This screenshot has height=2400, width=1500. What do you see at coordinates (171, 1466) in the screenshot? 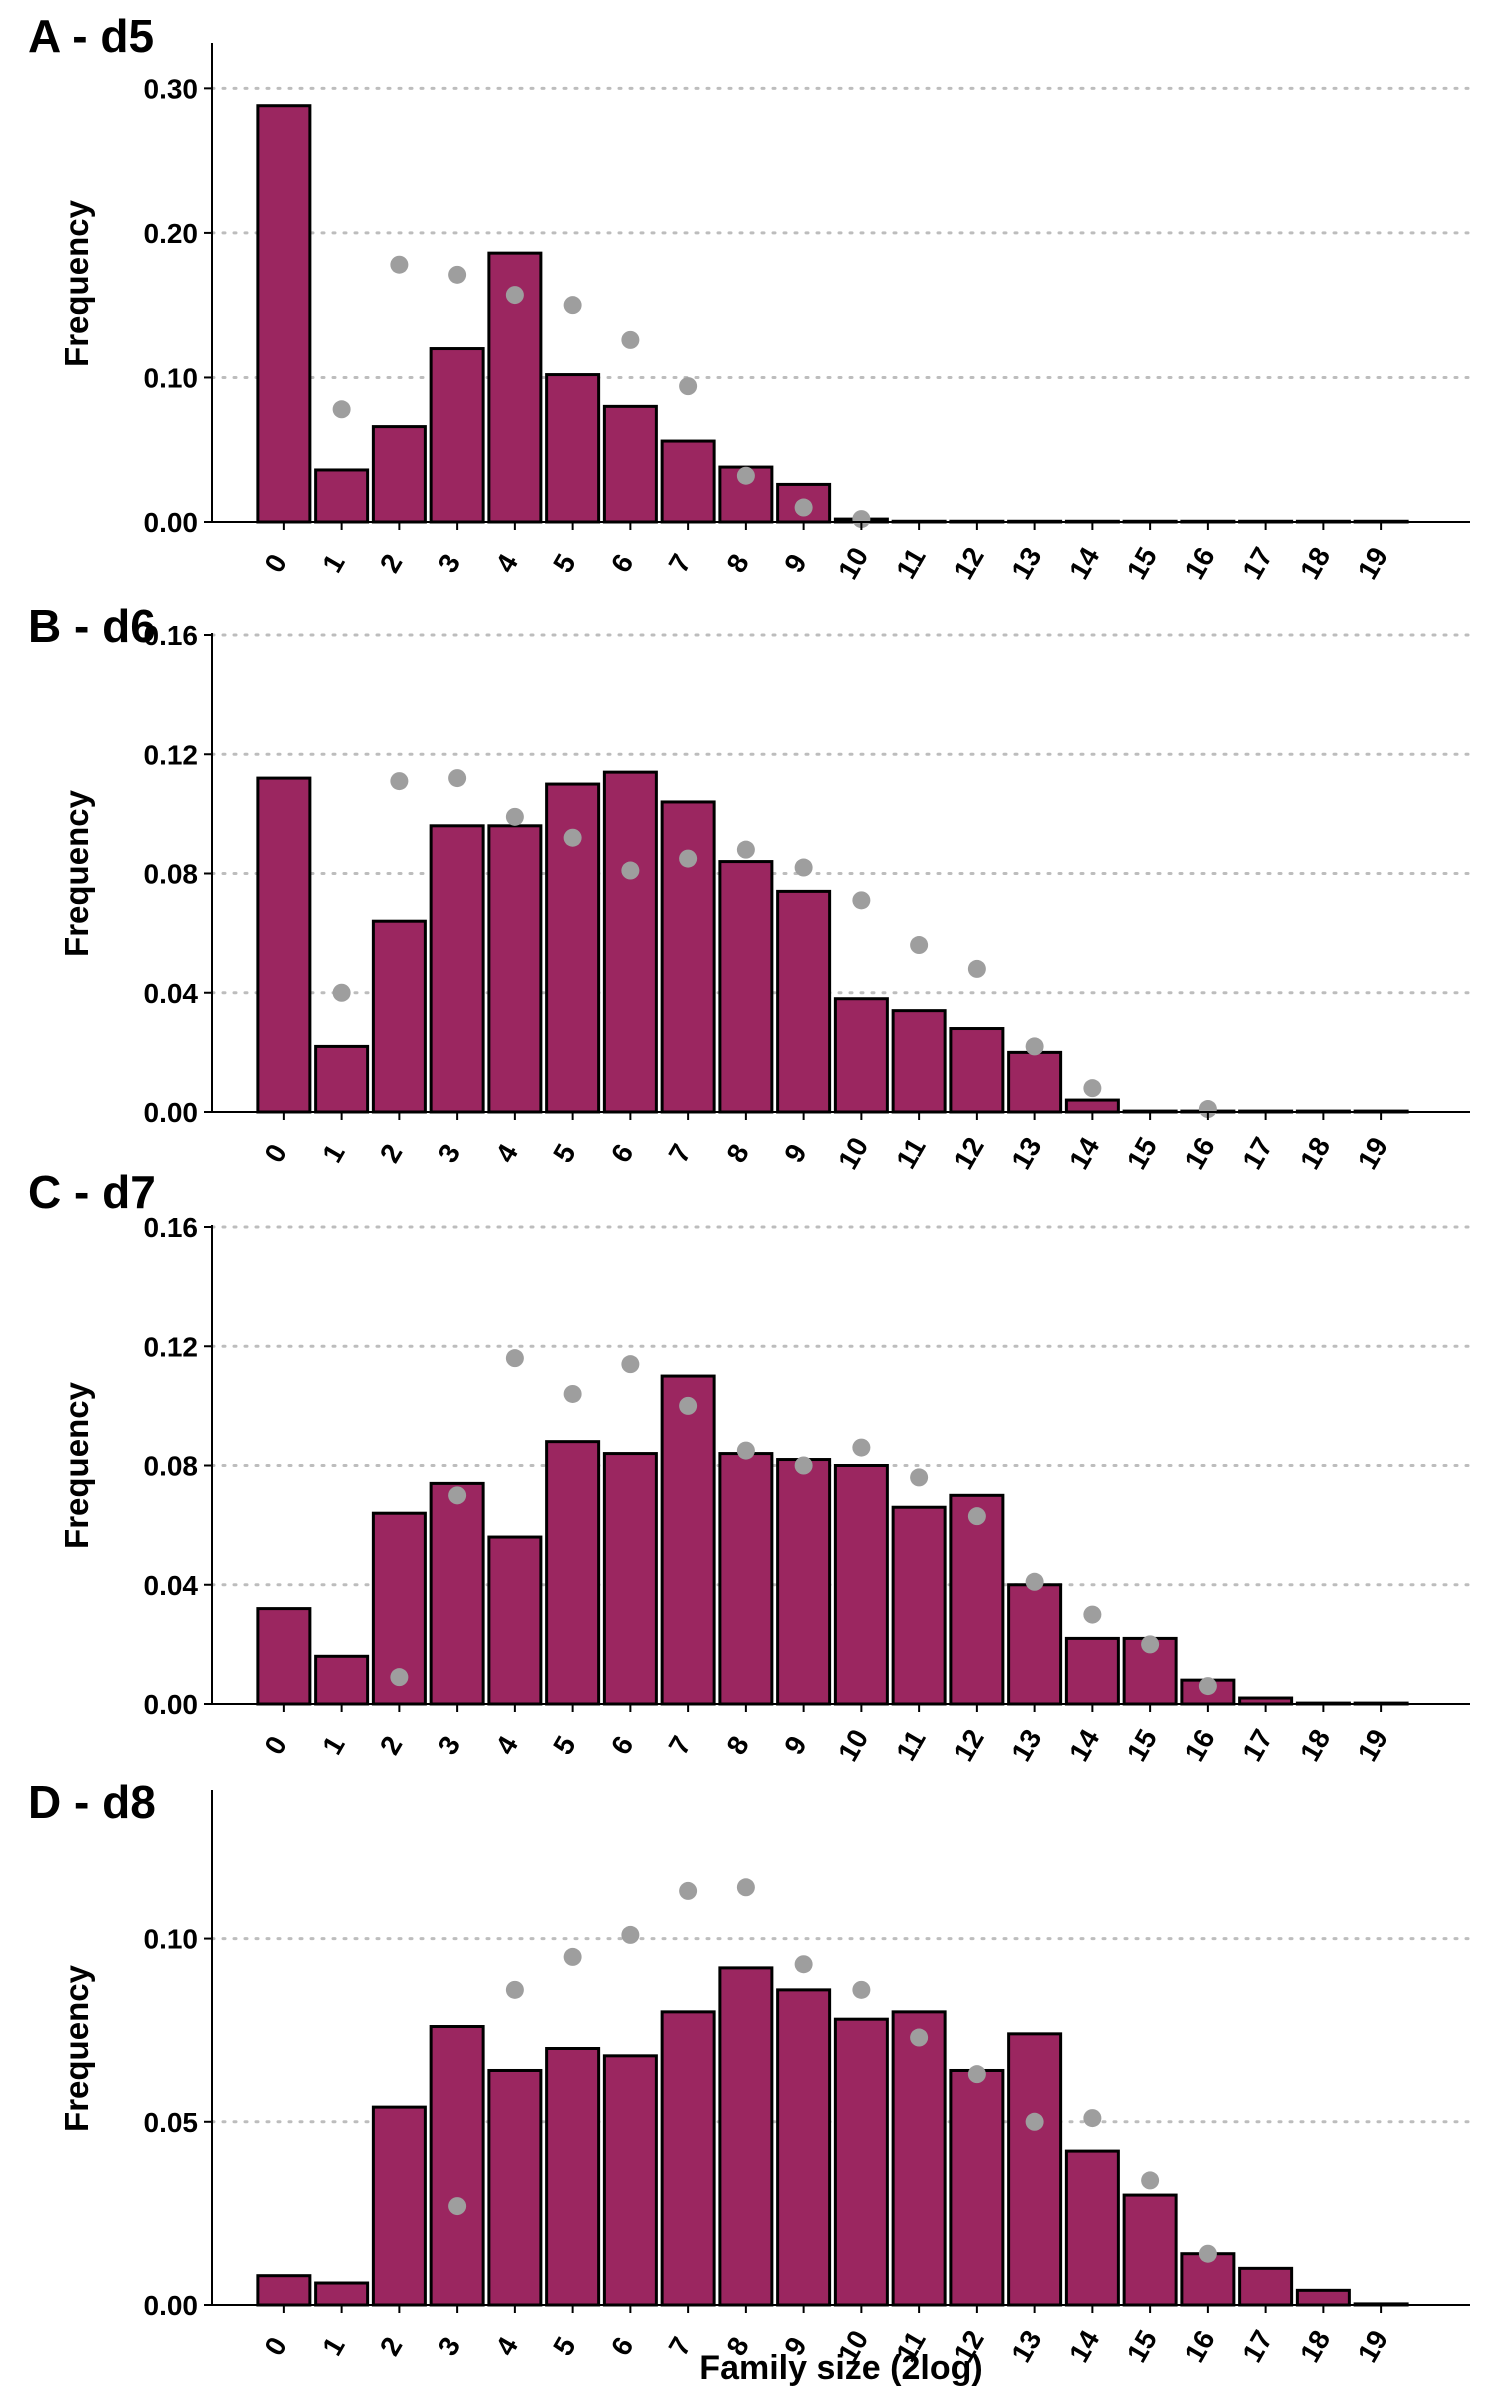
I see `y-tick-label: 0.08` at bounding box center [171, 1466].